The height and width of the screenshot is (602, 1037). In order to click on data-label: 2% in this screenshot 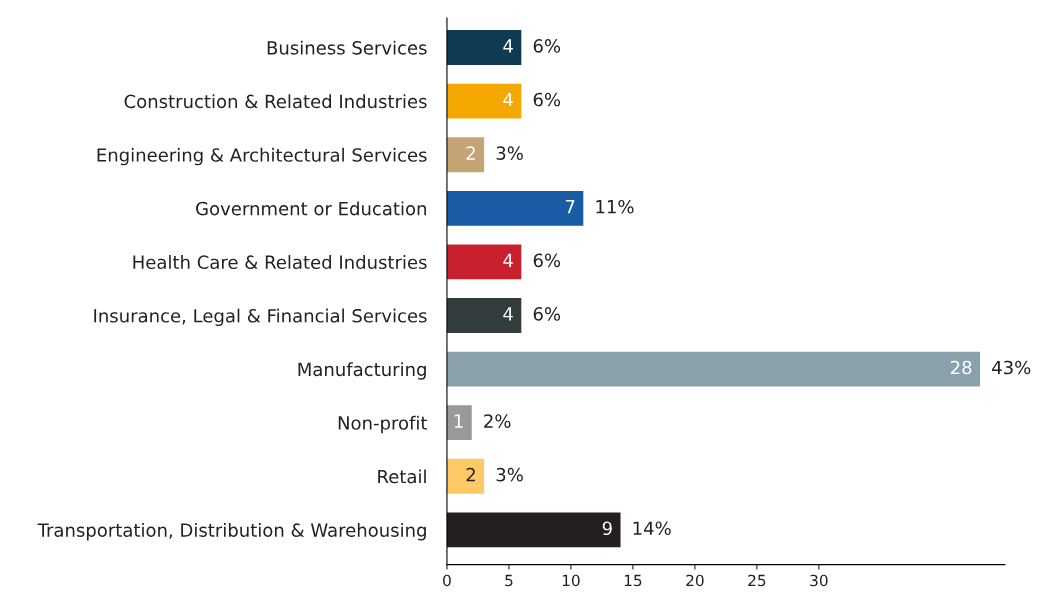, I will do `click(497, 421)`.